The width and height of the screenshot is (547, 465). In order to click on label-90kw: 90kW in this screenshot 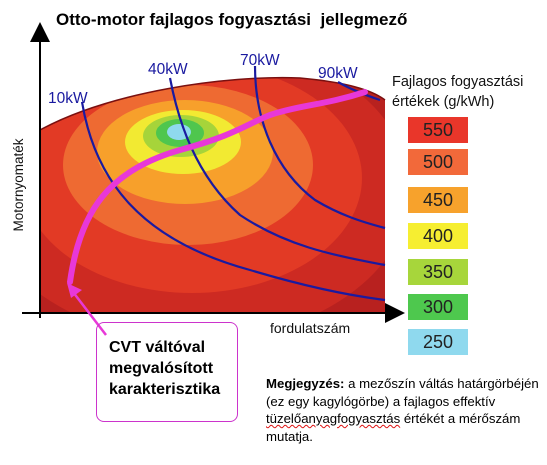, I will do `click(338, 73)`.